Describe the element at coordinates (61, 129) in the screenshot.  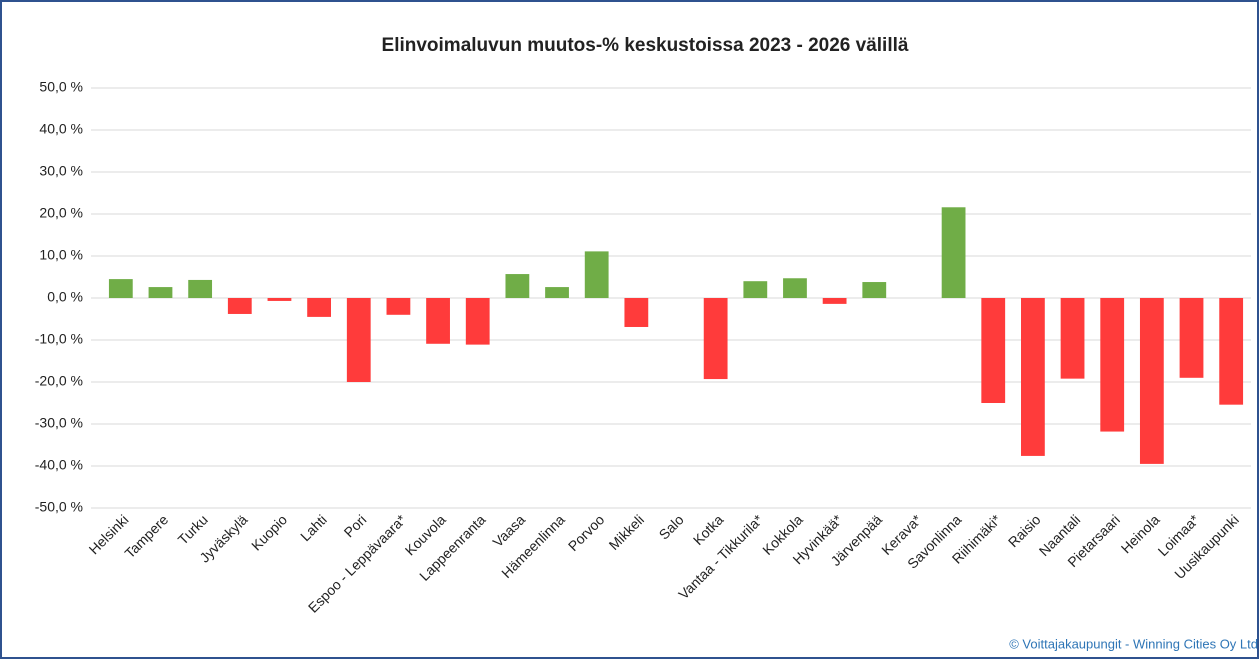
I see `y-tick-label: 40,0 %` at that location.